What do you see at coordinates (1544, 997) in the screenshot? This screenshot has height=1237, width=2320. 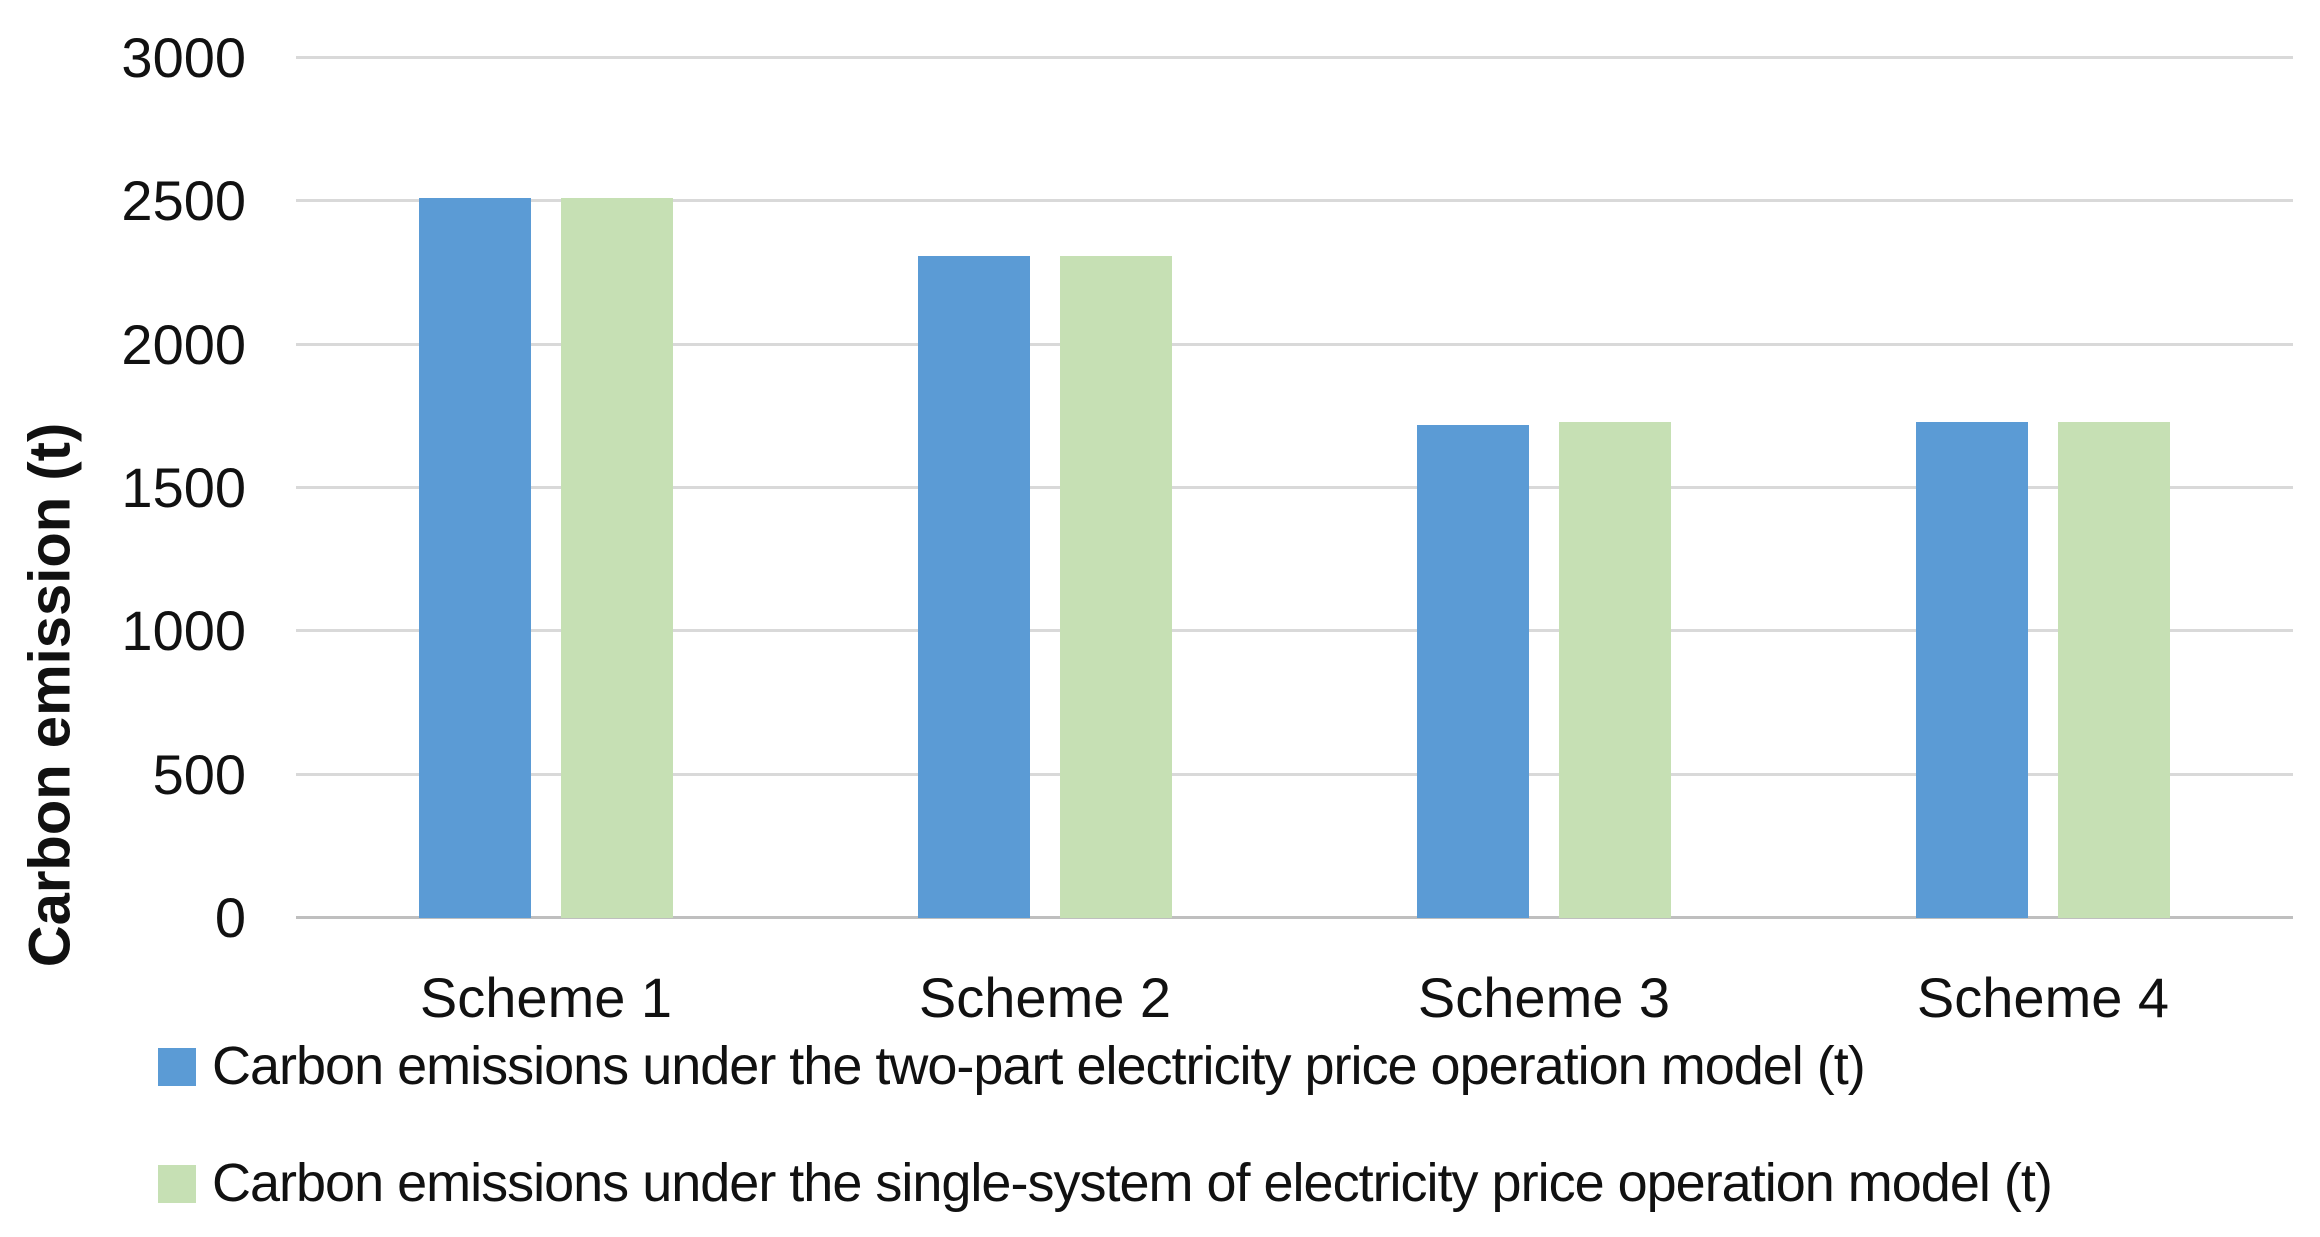 I see `x-label-scheme-3: Scheme 3` at bounding box center [1544, 997].